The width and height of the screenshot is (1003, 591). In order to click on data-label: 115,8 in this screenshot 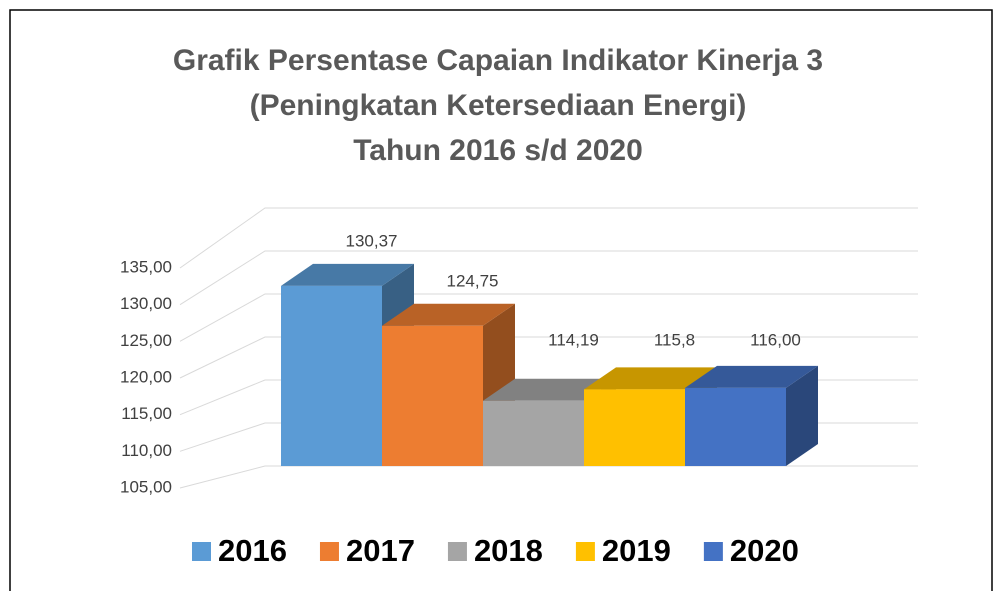, I will do `click(674, 339)`.